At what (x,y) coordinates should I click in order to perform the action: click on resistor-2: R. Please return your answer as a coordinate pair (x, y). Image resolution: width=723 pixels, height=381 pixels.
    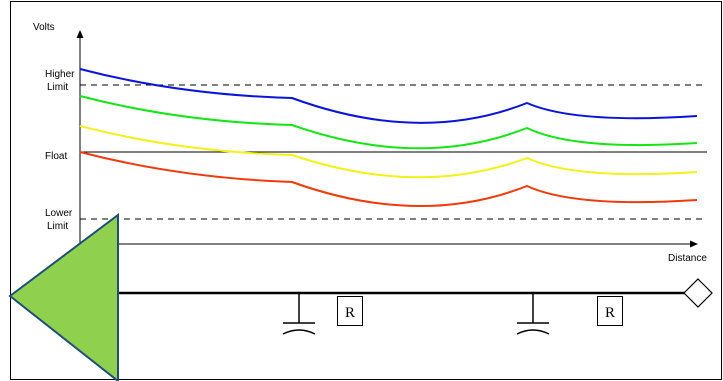
    Looking at the image, I should click on (610, 311).